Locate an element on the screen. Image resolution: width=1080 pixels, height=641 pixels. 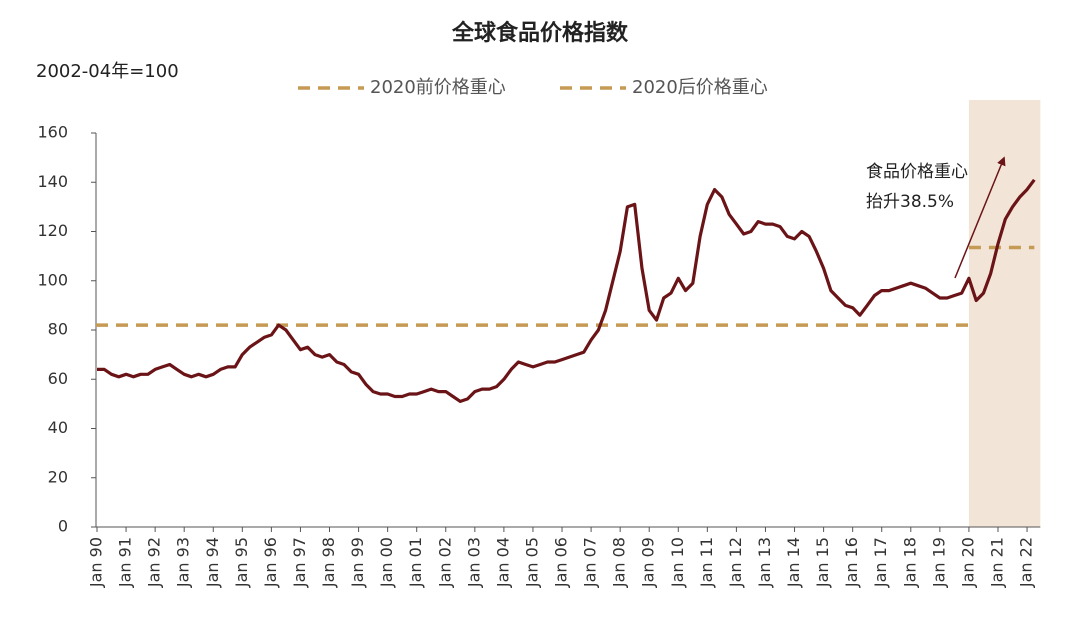
x-tick-label: Jan 97 is located at coordinates (299, 562).